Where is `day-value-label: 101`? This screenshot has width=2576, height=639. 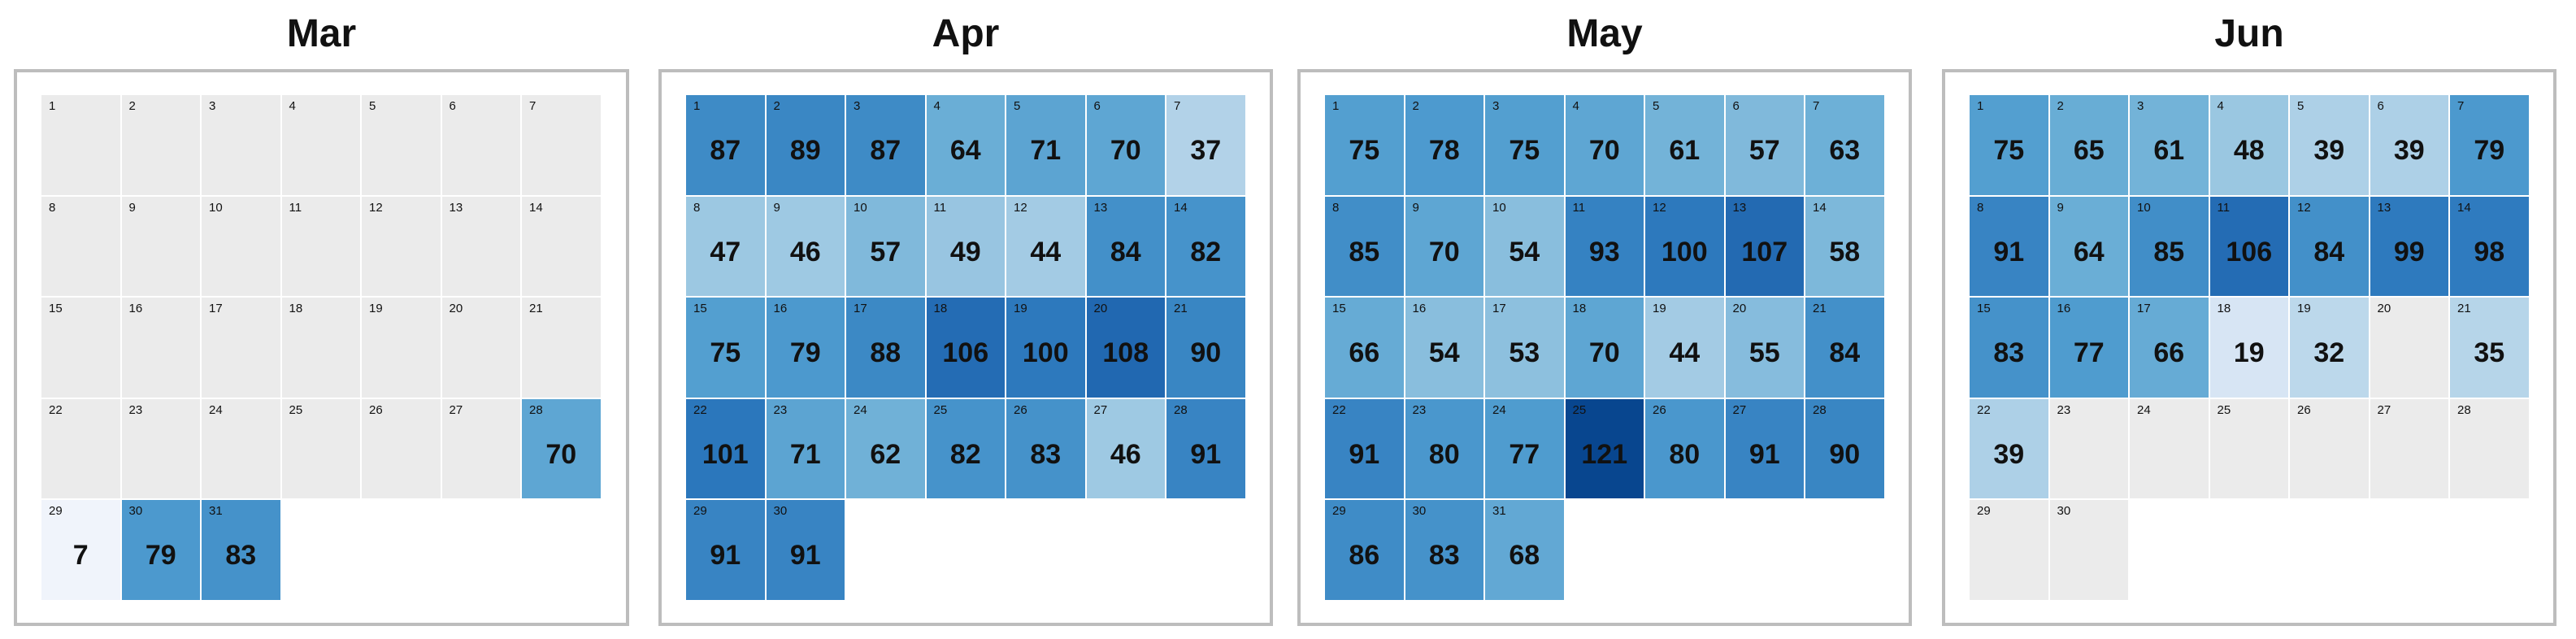
day-value-label: 101 is located at coordinates (725, 454).